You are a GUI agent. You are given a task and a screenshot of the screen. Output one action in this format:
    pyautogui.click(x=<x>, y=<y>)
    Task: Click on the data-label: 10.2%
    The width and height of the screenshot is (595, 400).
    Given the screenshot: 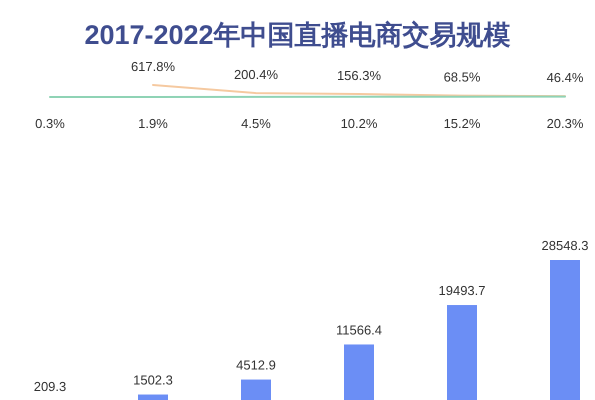 What is the action you would take?
    pyautogui.click(x=359, y=123)
    